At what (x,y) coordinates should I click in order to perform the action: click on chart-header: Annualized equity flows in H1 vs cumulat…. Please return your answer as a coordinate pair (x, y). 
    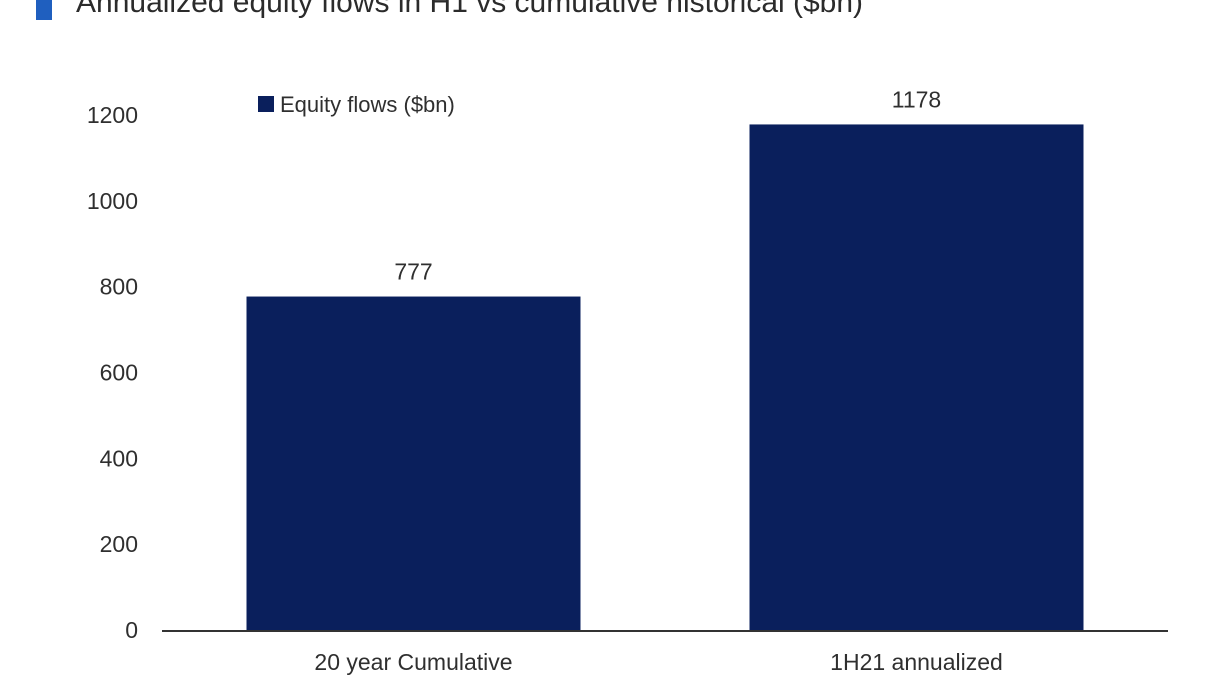
    Looking at the image, I should click on (613, 15).